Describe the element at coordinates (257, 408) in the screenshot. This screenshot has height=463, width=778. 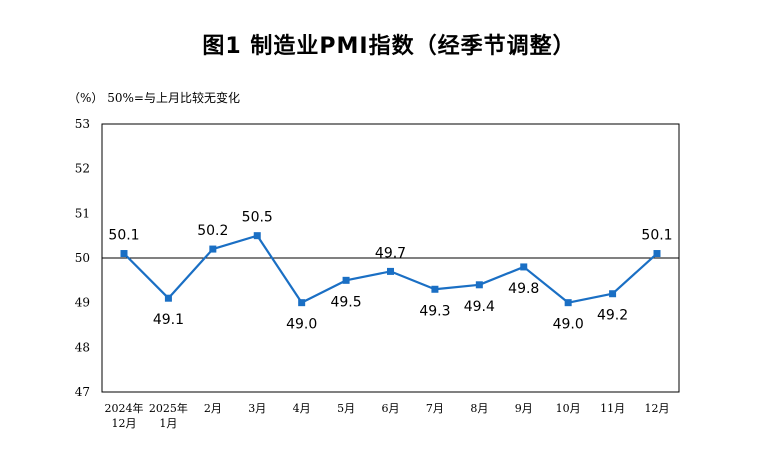
I see `x-tick-label: 3月` at that location.